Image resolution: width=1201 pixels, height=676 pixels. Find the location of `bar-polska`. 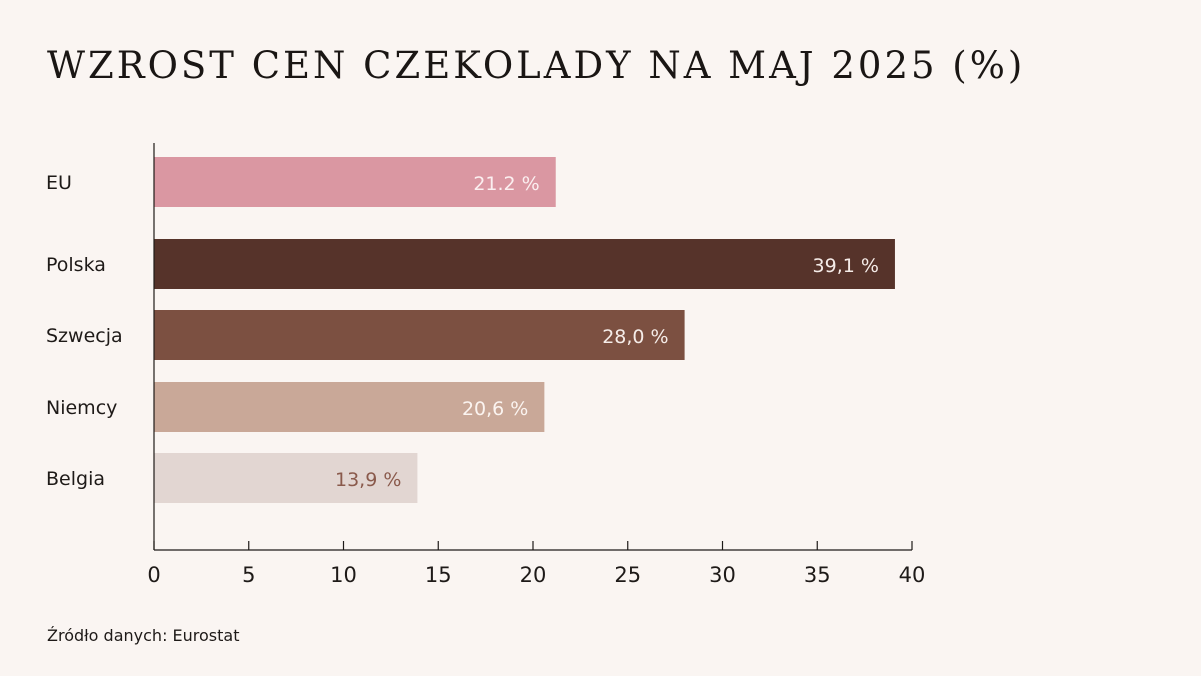

bar-polska is located at coordinates (524, 264).